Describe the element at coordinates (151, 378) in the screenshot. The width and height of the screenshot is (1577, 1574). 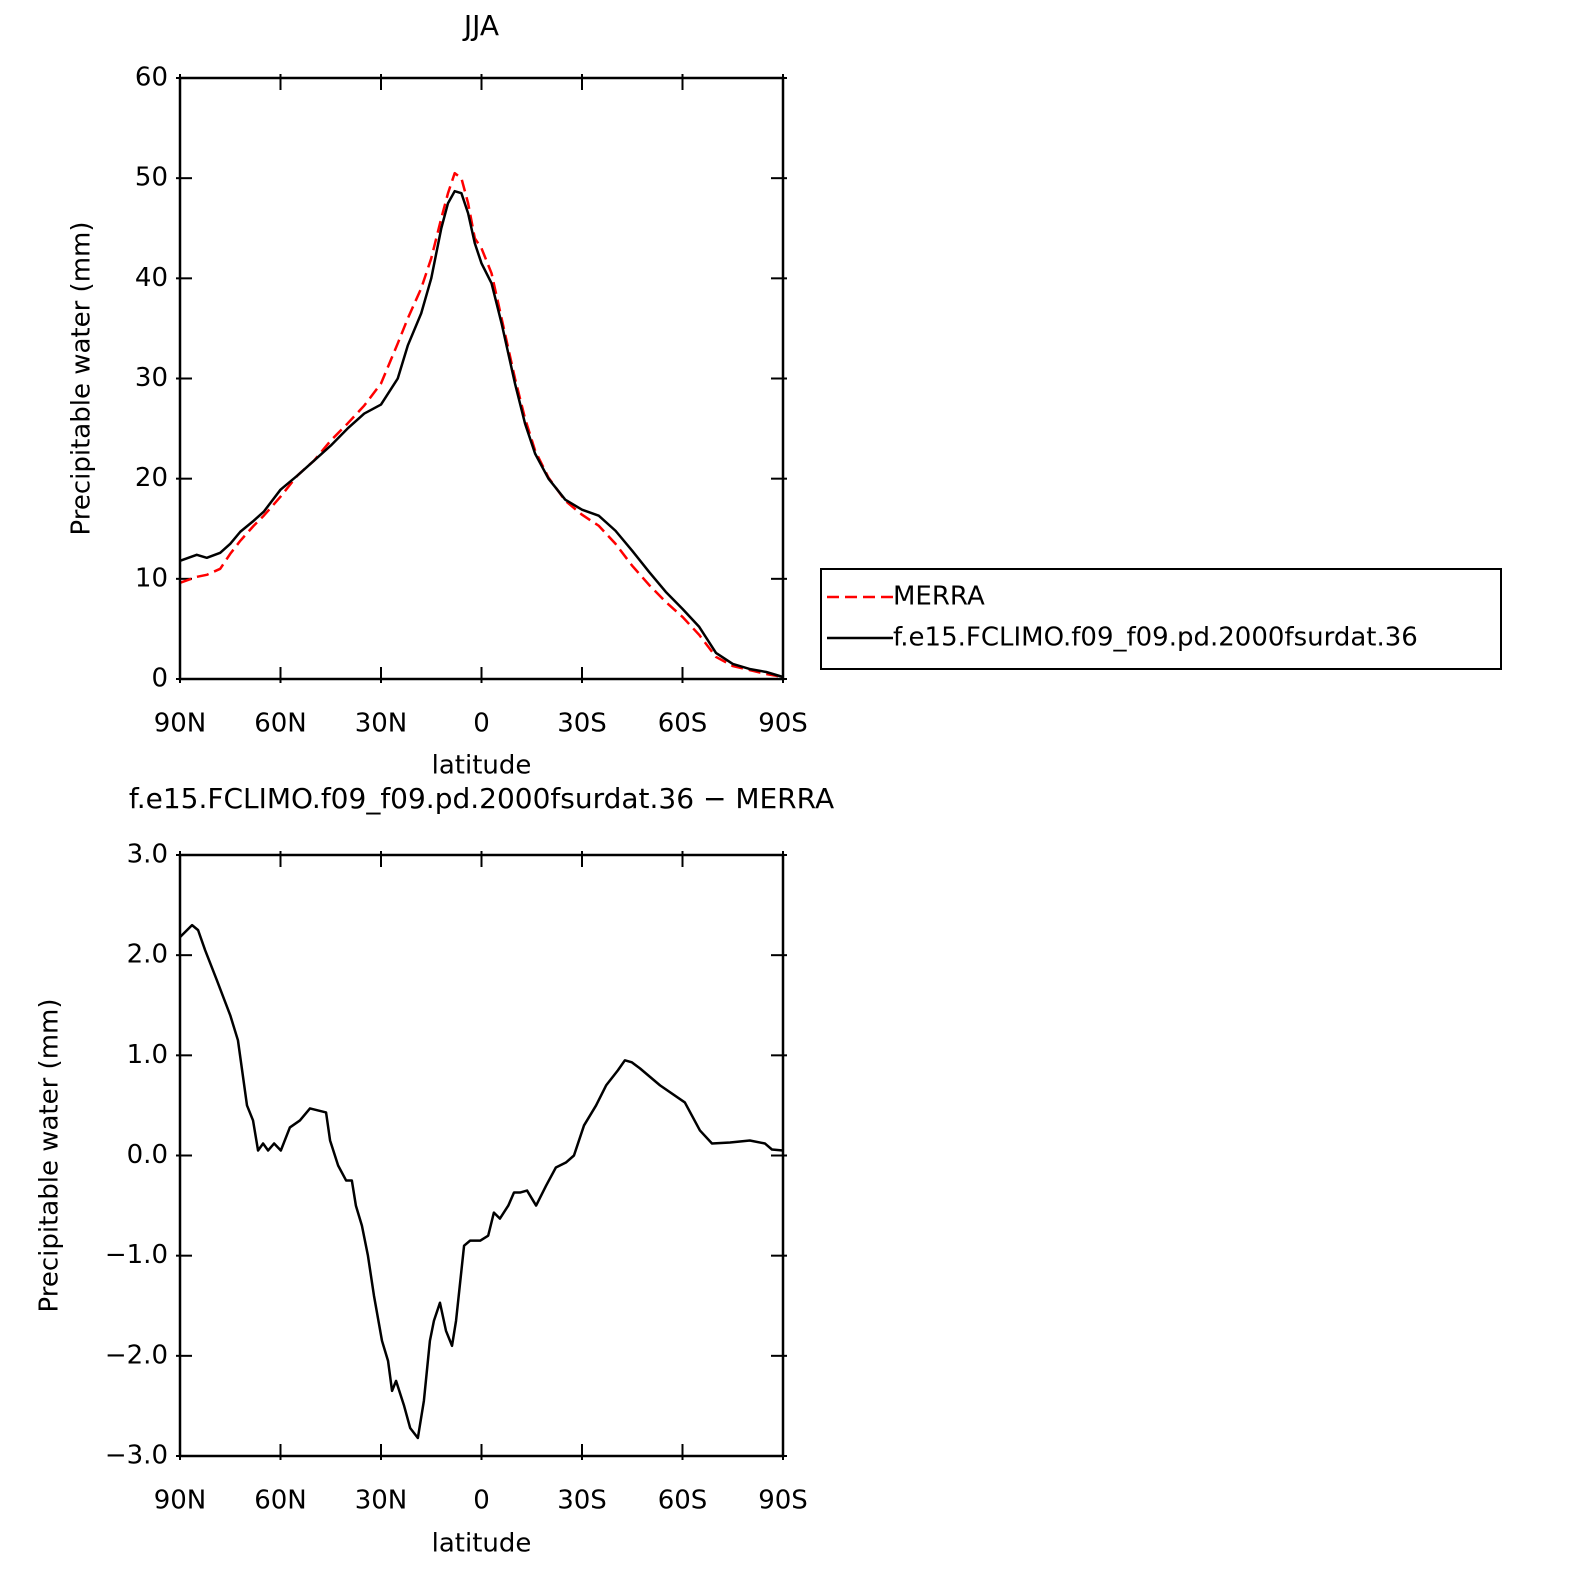
I see `y-tick-label: 30` at that location.